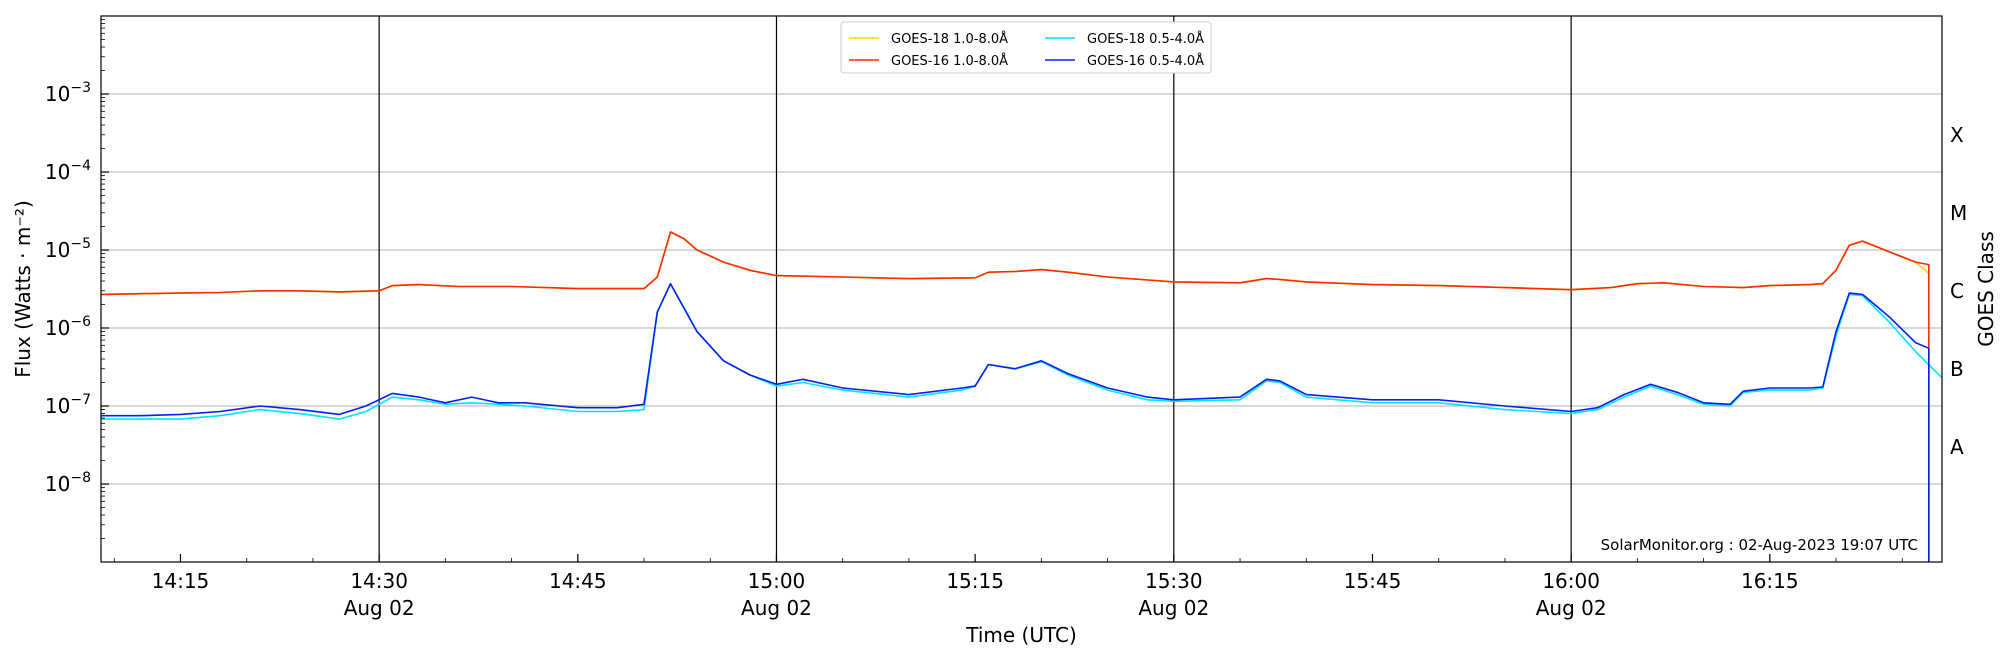  I want to click on y-tick-label: 10⁻³, so click(68, 93).